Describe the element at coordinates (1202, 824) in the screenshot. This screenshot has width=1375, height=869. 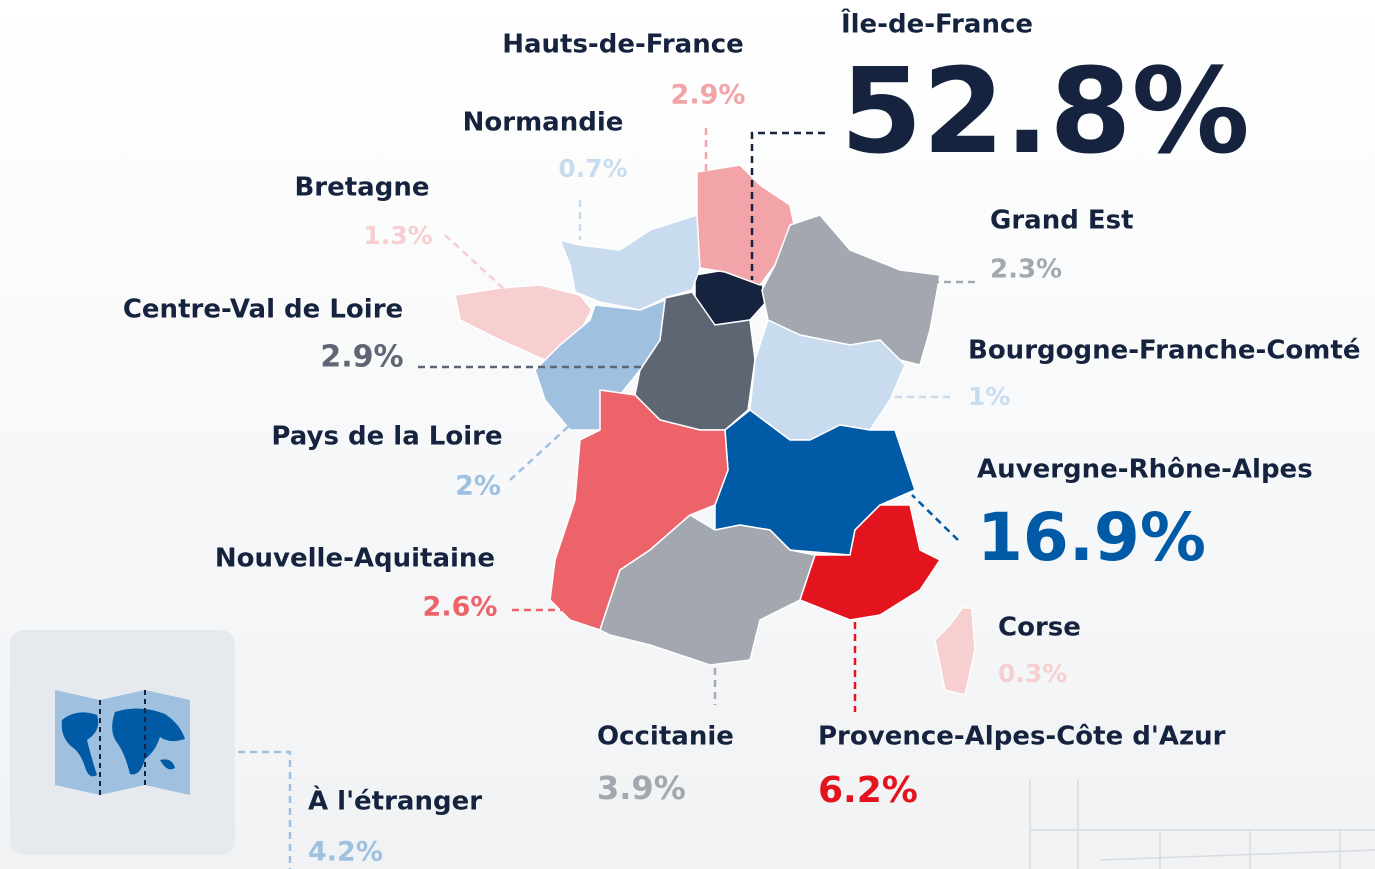
I see `pylons` at that location.